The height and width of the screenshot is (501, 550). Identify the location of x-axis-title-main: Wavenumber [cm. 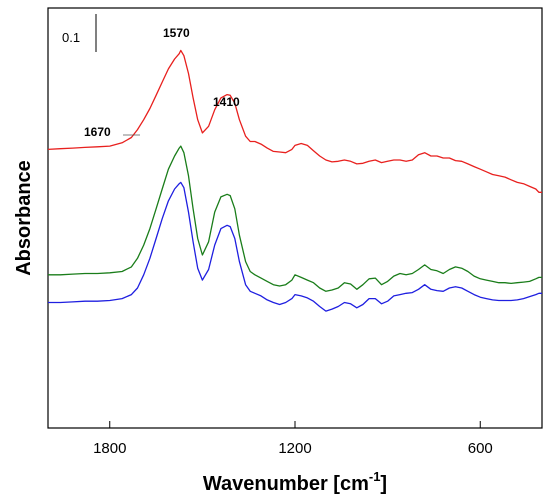
(286, 484).